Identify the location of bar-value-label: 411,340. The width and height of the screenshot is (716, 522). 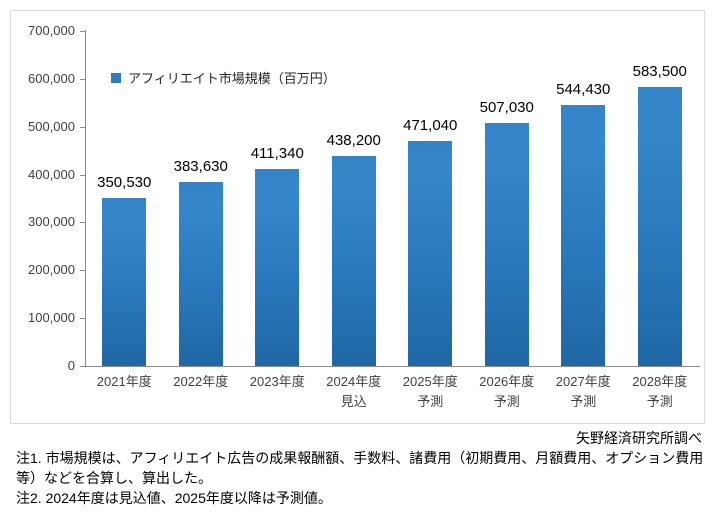
(277, 153).